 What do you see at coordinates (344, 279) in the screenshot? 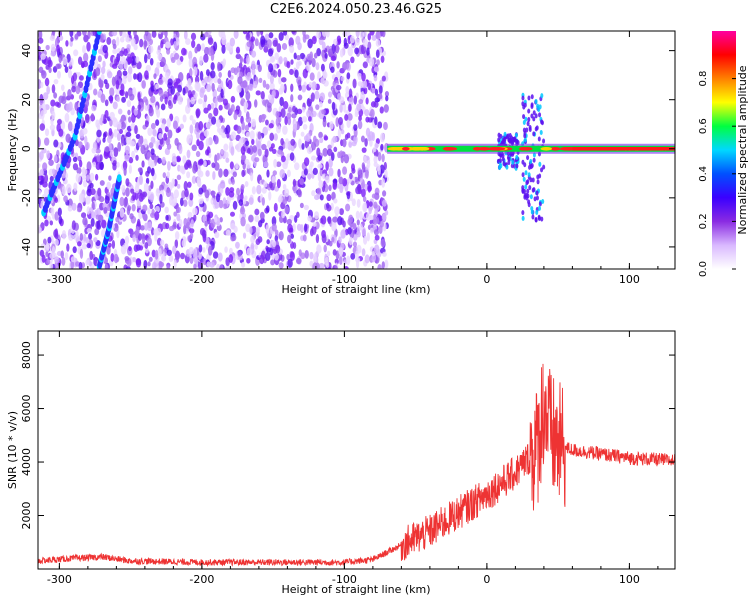
I see `x-tick-label: -100` at bounding box center [344, 279].